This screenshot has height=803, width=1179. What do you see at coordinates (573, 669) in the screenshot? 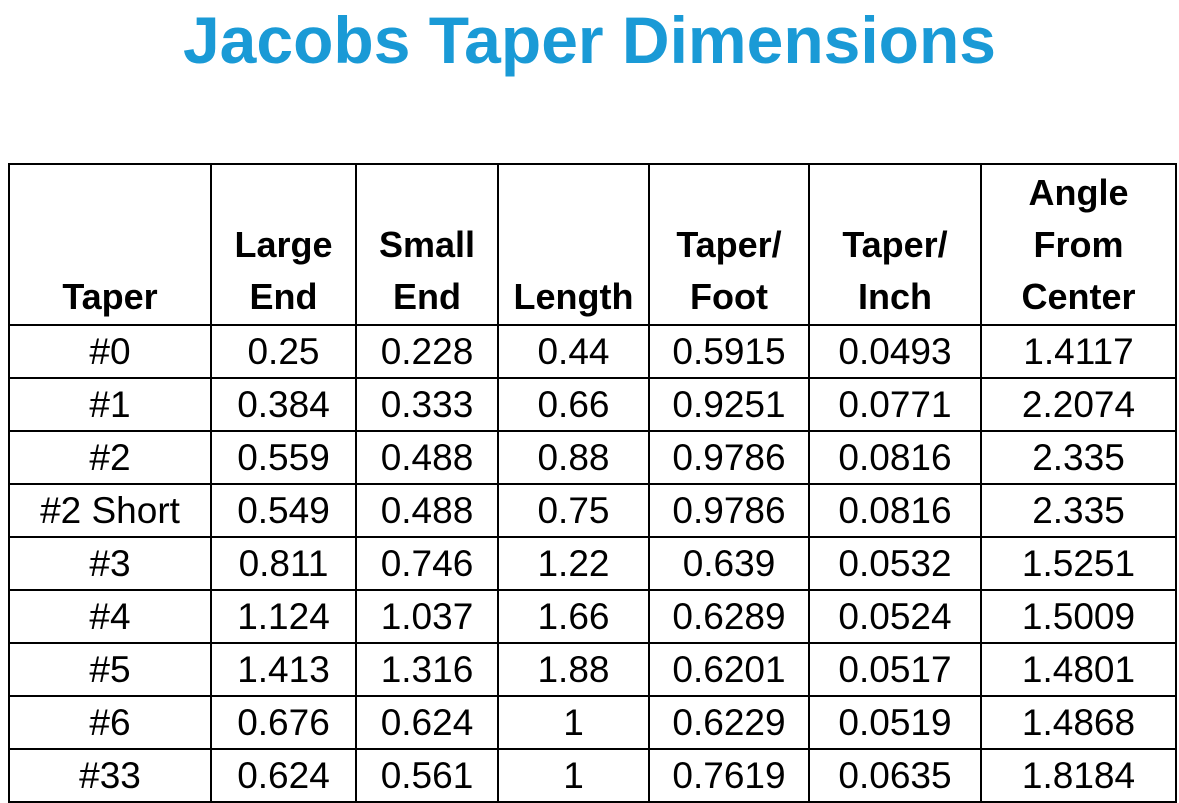
I see `table-cell: 1.88` at bounding box center [573, 669].